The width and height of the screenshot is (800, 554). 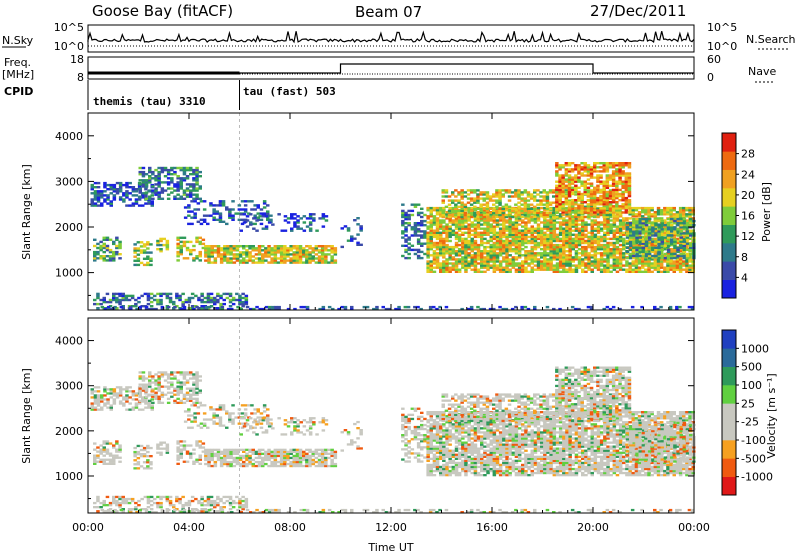 I want to click on velocity-cell, so click(x=95, y=403).